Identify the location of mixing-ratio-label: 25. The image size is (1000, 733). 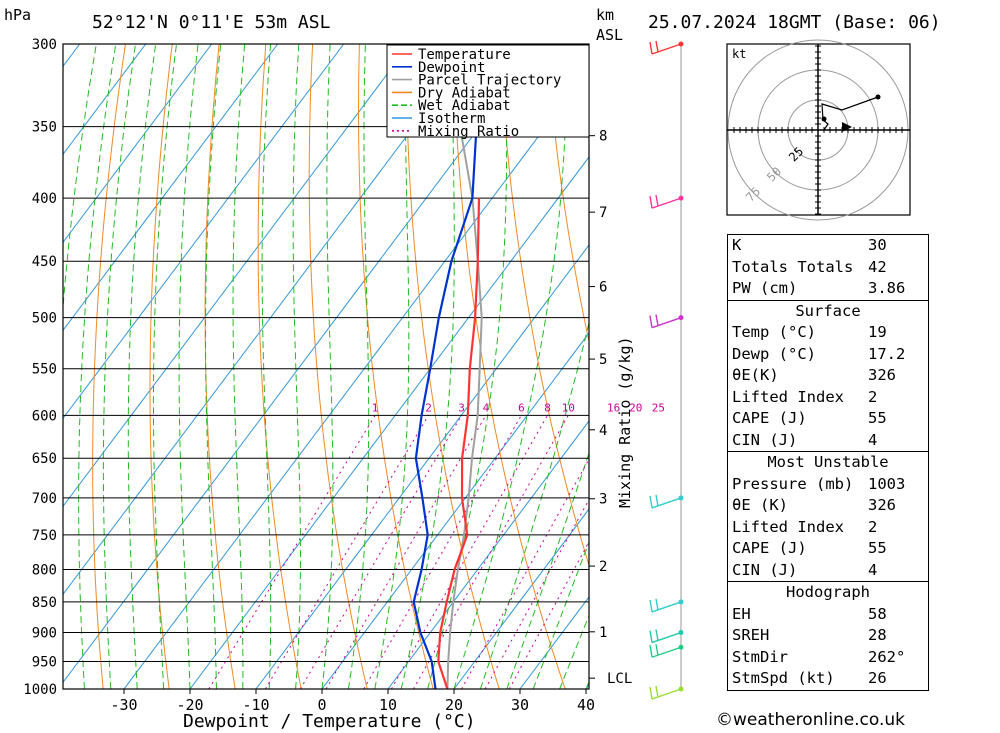
(658, 407).